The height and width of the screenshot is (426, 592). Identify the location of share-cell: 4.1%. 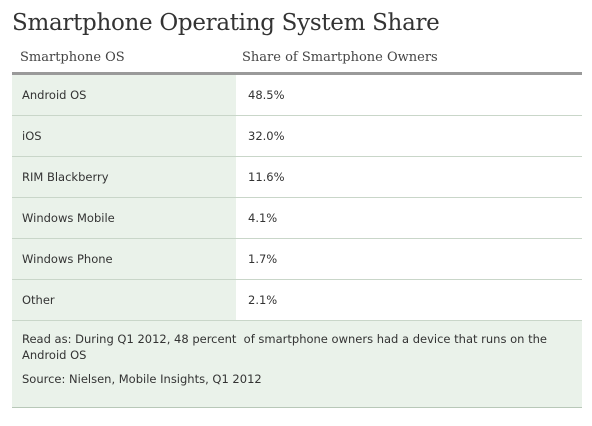
(409, 218).